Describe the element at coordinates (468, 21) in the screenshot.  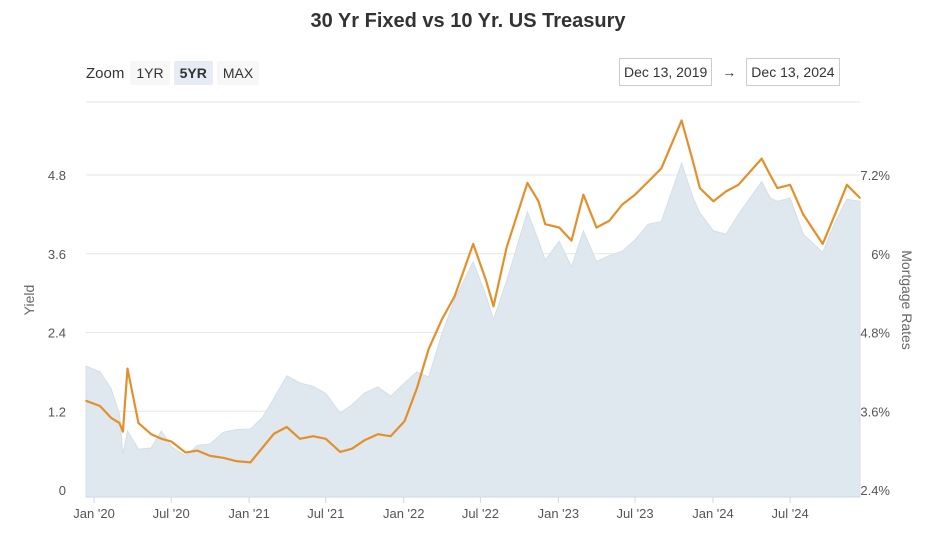
I see `chart-title: 30 Yr Fixed vs 10 Yr. US Treasury` at that location.